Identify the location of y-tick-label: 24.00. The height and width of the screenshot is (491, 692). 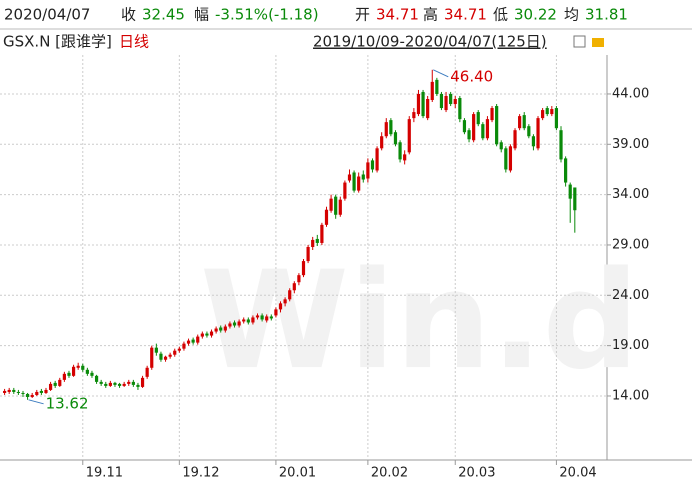
(630, 295).